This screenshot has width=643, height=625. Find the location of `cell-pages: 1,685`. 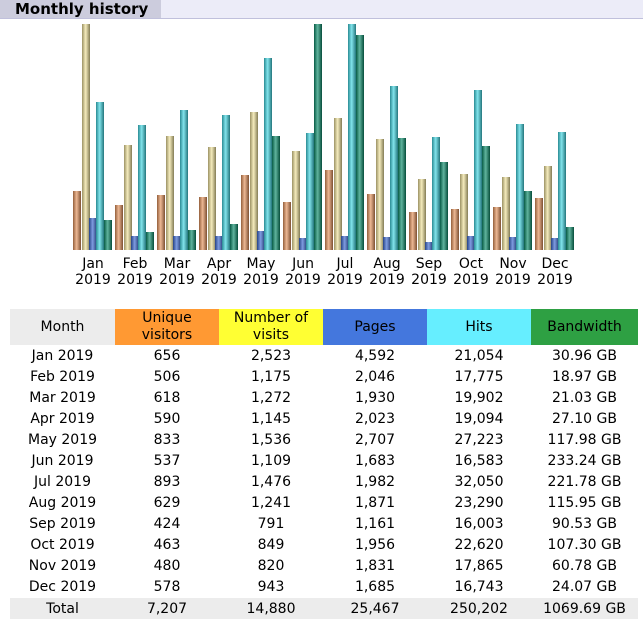

cell-pages: 1,685 is located at coordinates (375, 586).